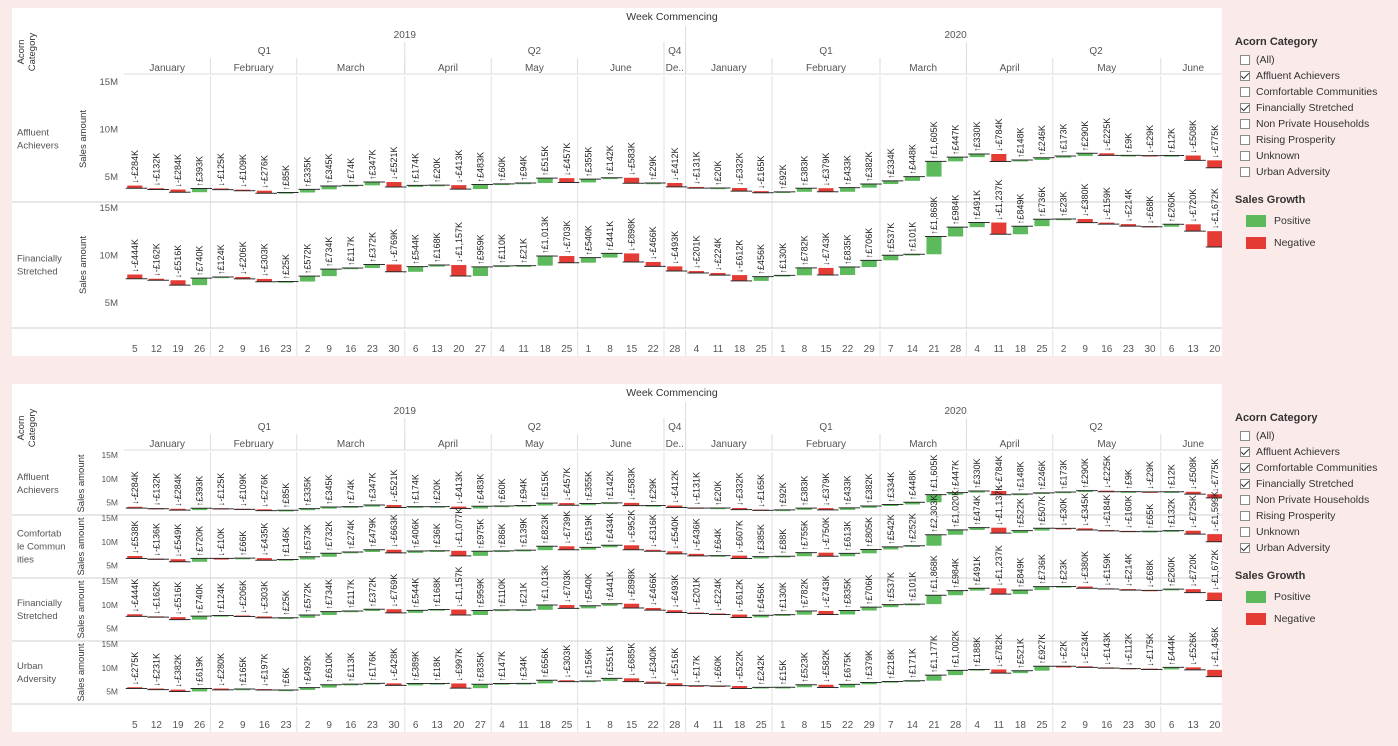 The height and width of the screenshot is (746, 1398). I want to click on delta-label: ↑£1,013K, so click(545, 584).